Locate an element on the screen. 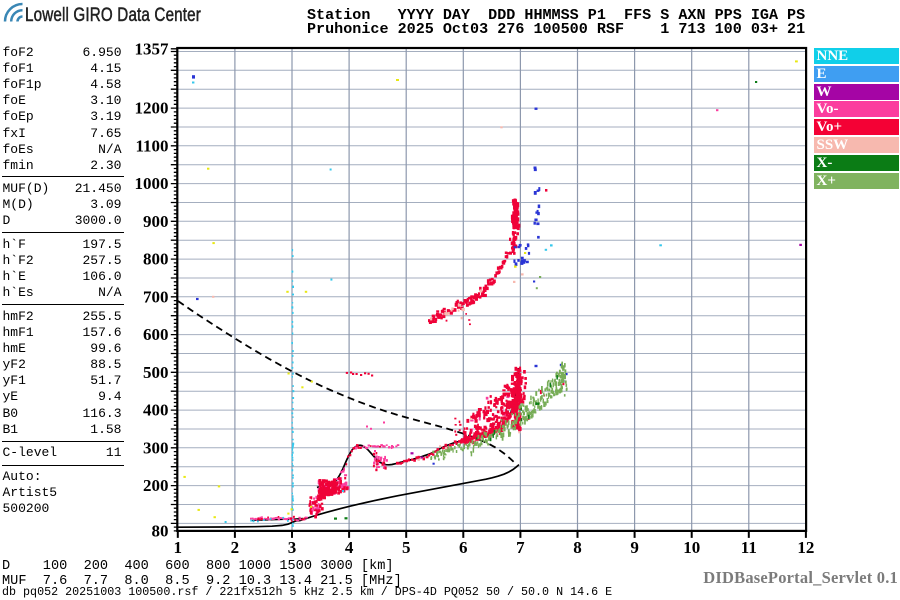  svg-text: 12 is located at coordinates (805, 547).